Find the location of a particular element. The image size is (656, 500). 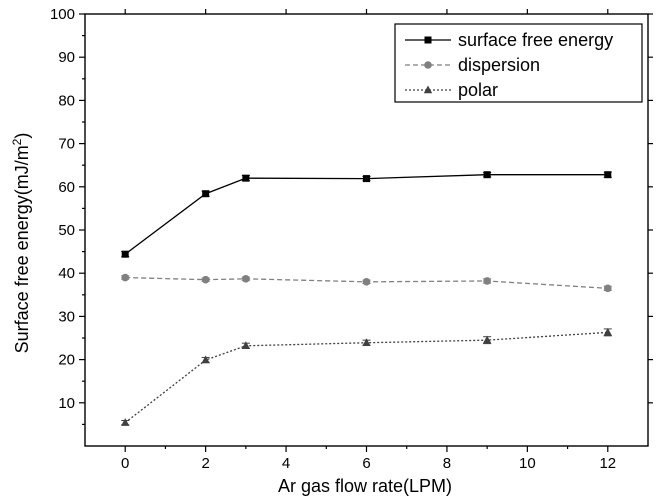

legend-label: polar is located at coordinates (478, 90).